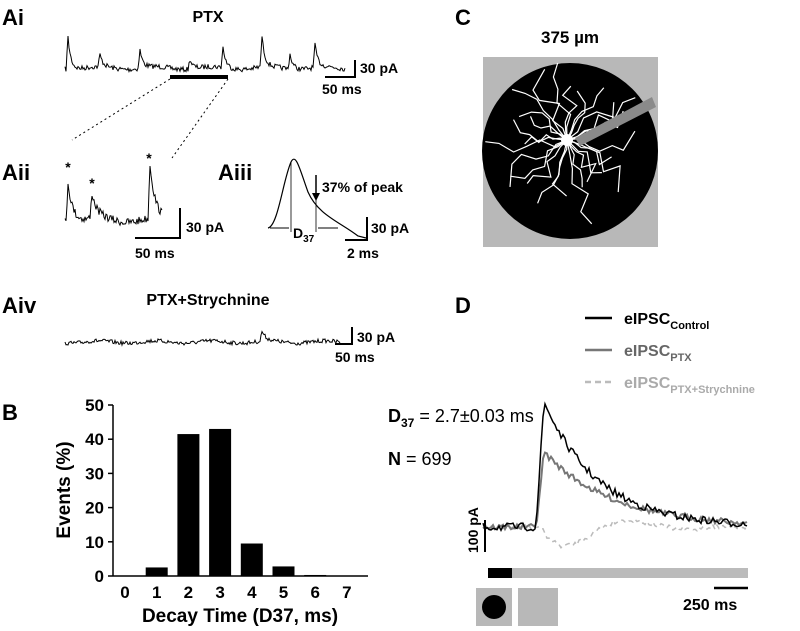 The width and height of the screenshot is (800, 631). Describe the element at coordinates (188, 592) in the screenshot. I see `x-tick-label: 2` at that location.